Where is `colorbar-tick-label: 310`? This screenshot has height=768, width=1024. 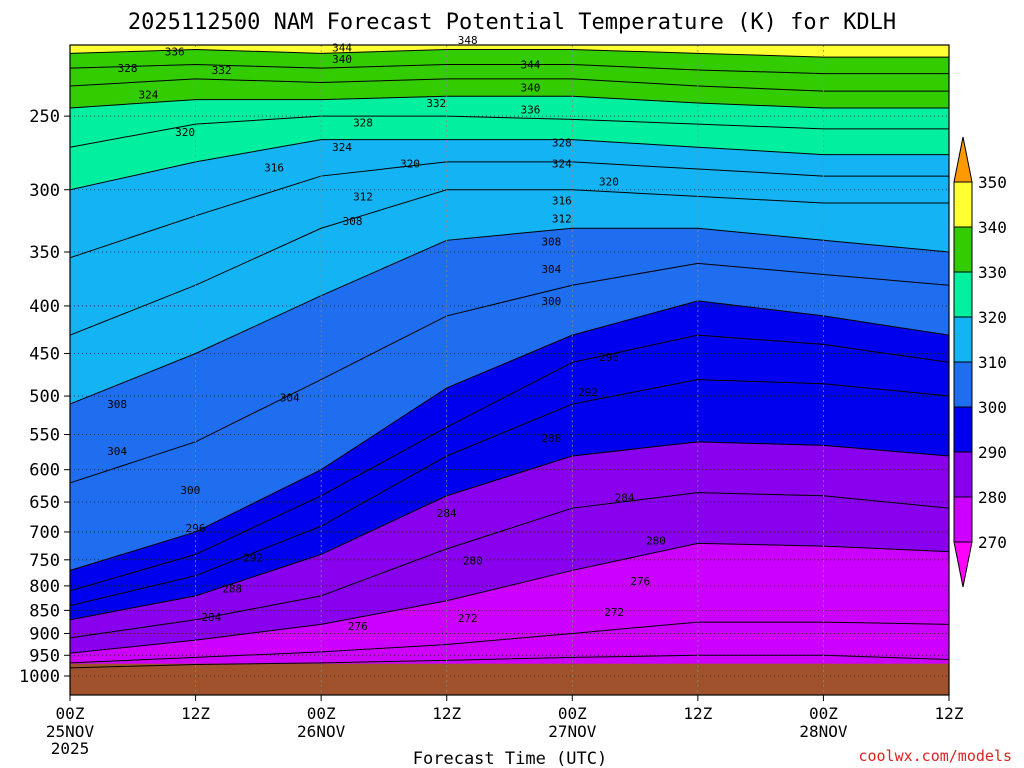 colorbar-tick-label: 310 is located at coordinates (992, 362).